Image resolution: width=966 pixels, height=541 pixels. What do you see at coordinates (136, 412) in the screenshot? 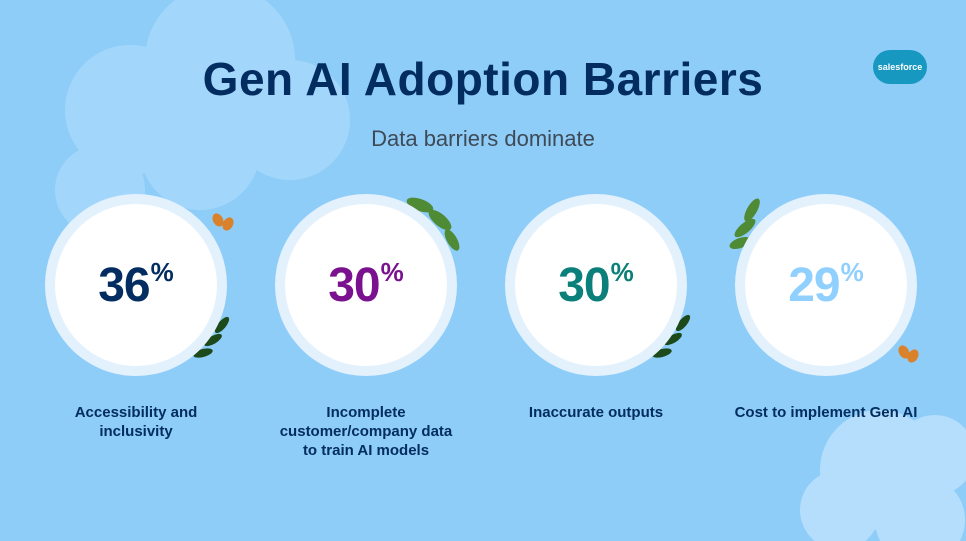
I see `stat-label-line: Accessibility and` at bounding box center [136, 412].